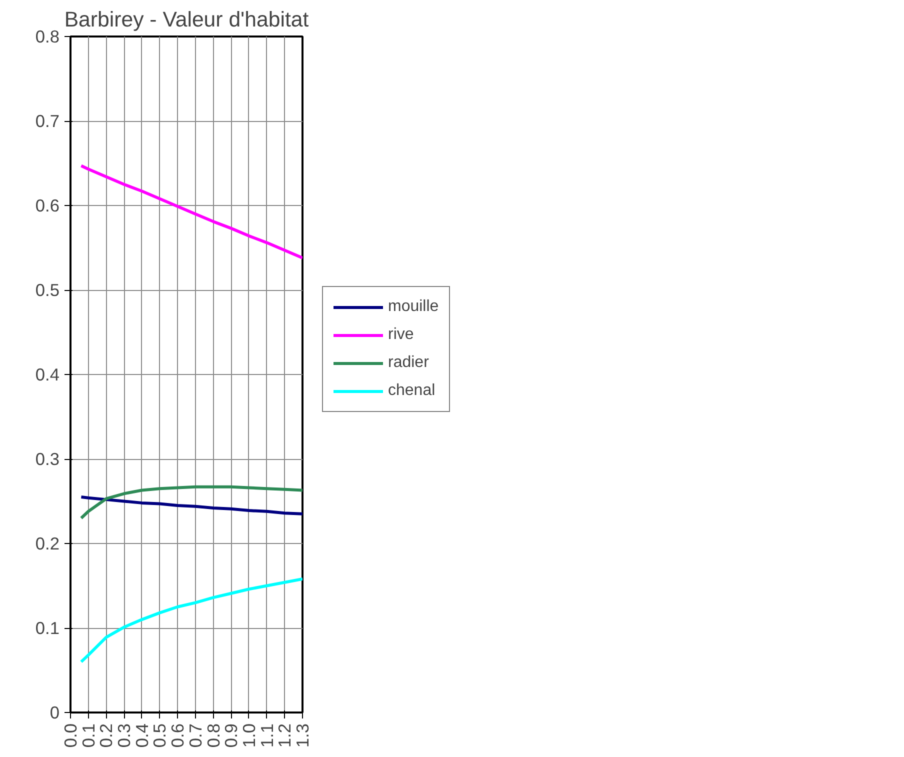 This screenshot has height=757, width=904. I want to click on y-tick-label: 0, so click(55, 712).